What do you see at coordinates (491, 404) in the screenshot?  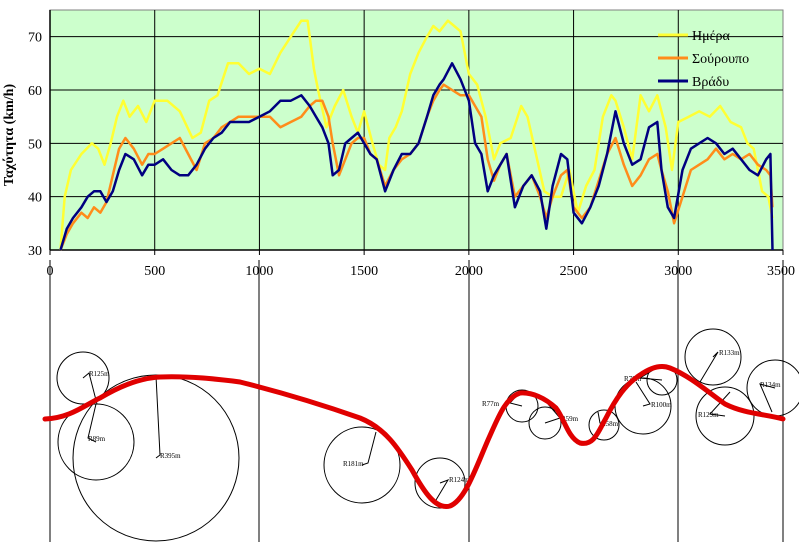 I see `curve-radius-label: R77m` at bounding box center [491, 404].